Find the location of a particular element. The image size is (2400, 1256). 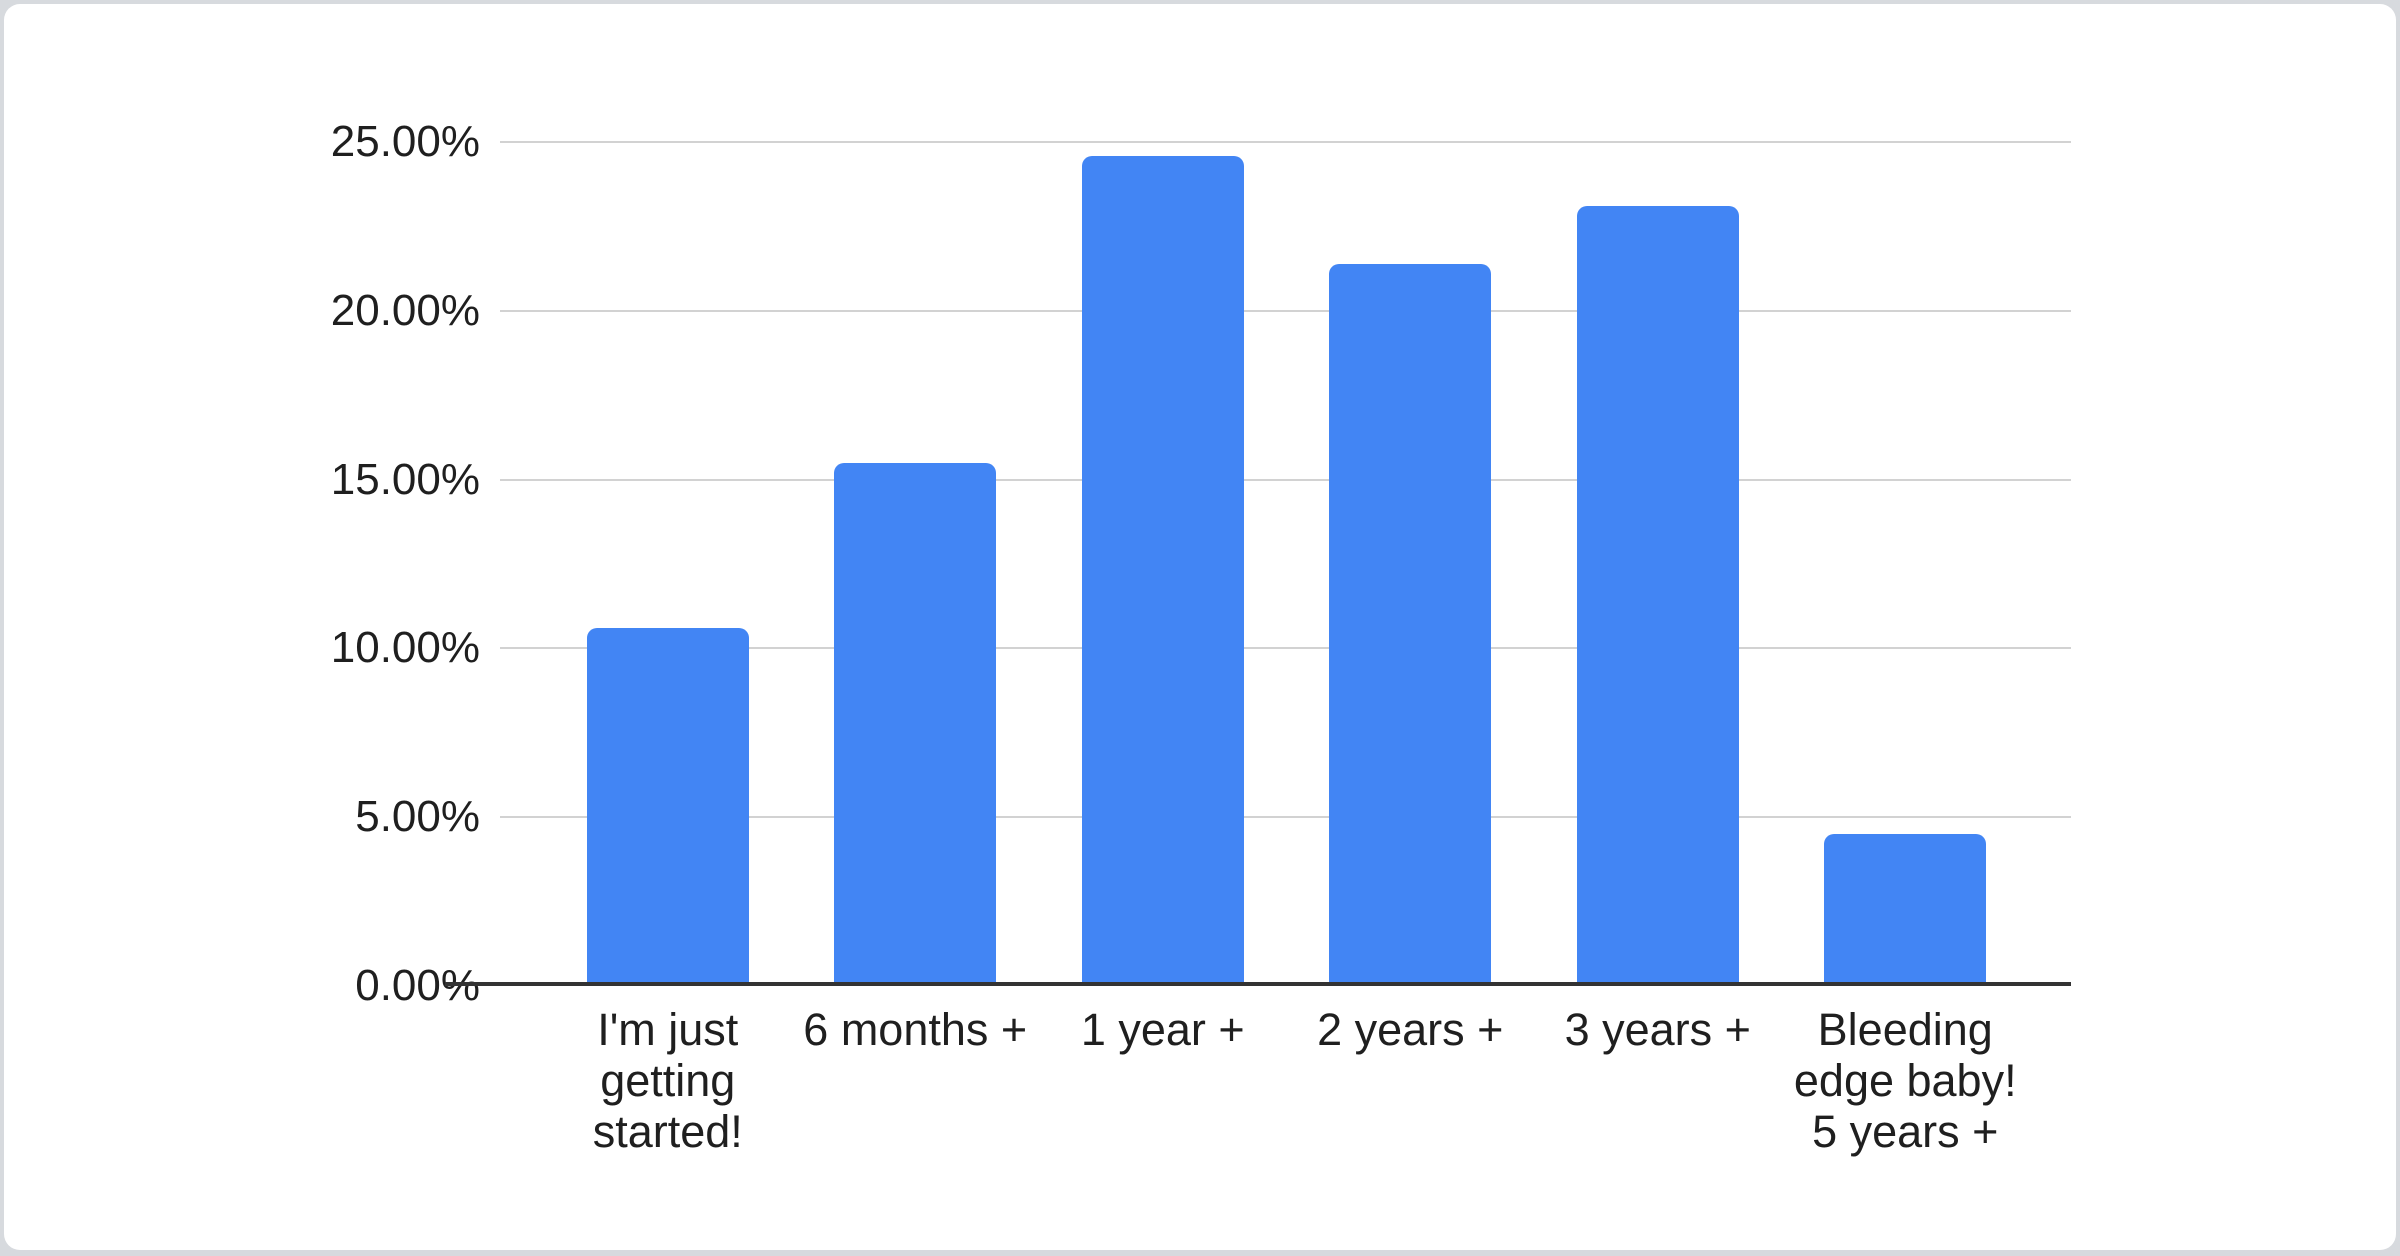

y-axis-tick-label: 5.00% is located at coordinates (417, 817).